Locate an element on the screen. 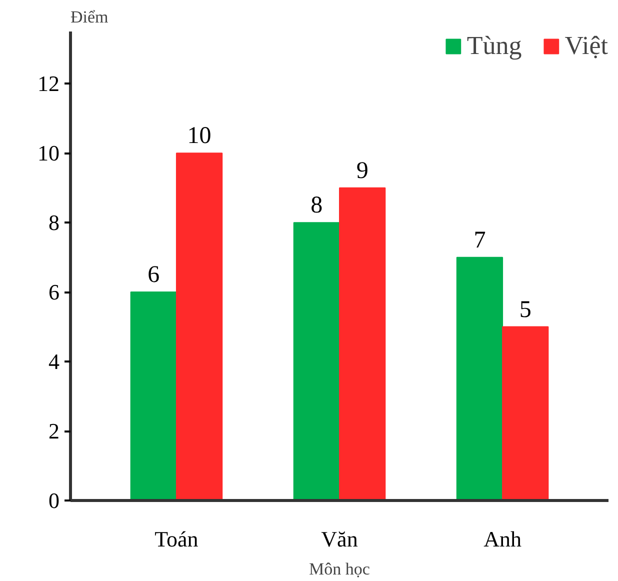 The image size is (618, 581). y-tick-label: 2 is located at coordinates (54, 431).